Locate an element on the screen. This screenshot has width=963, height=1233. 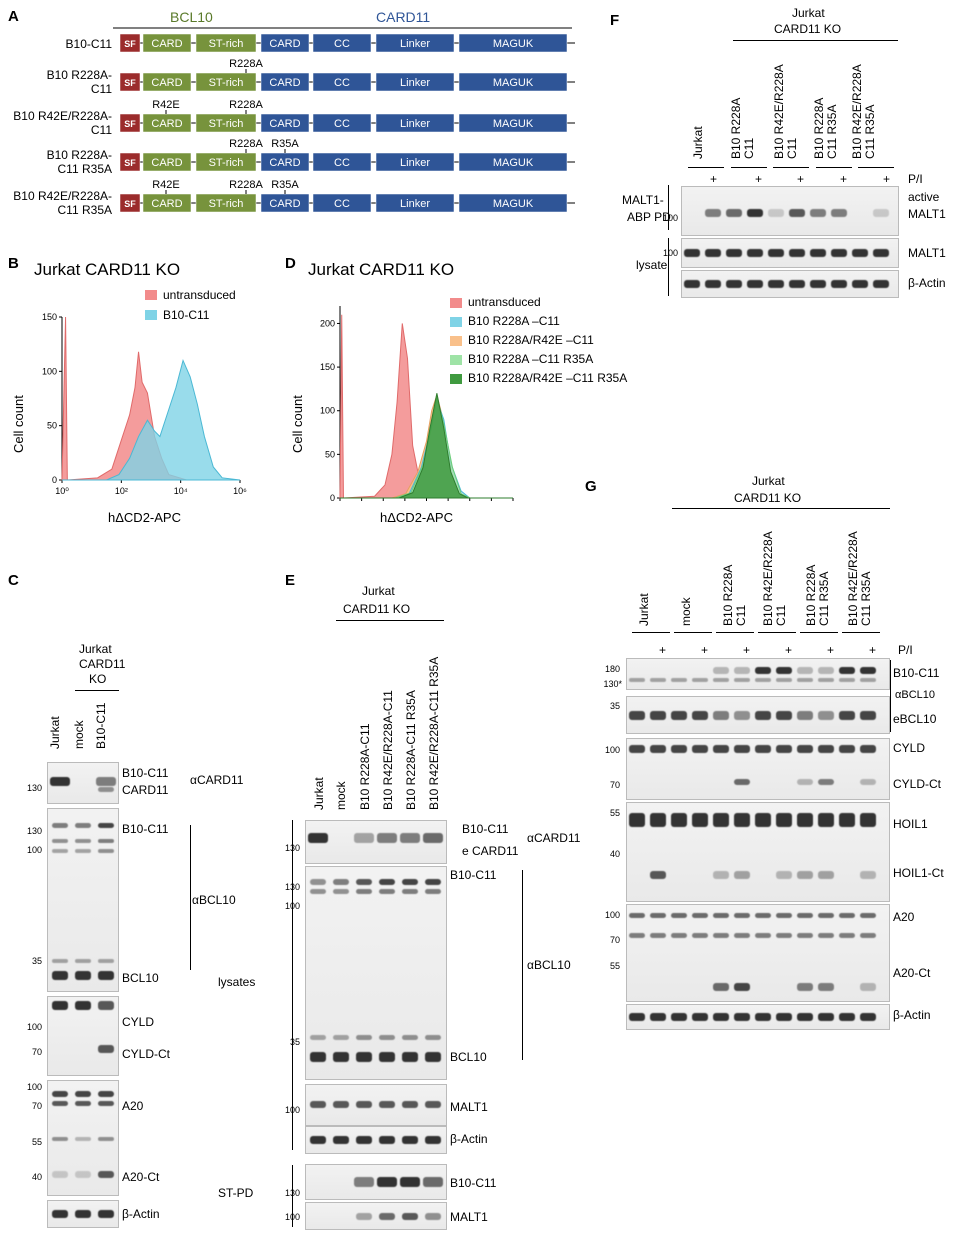
f-side-abppd: ABP PD is located at coordinates (649, 217).